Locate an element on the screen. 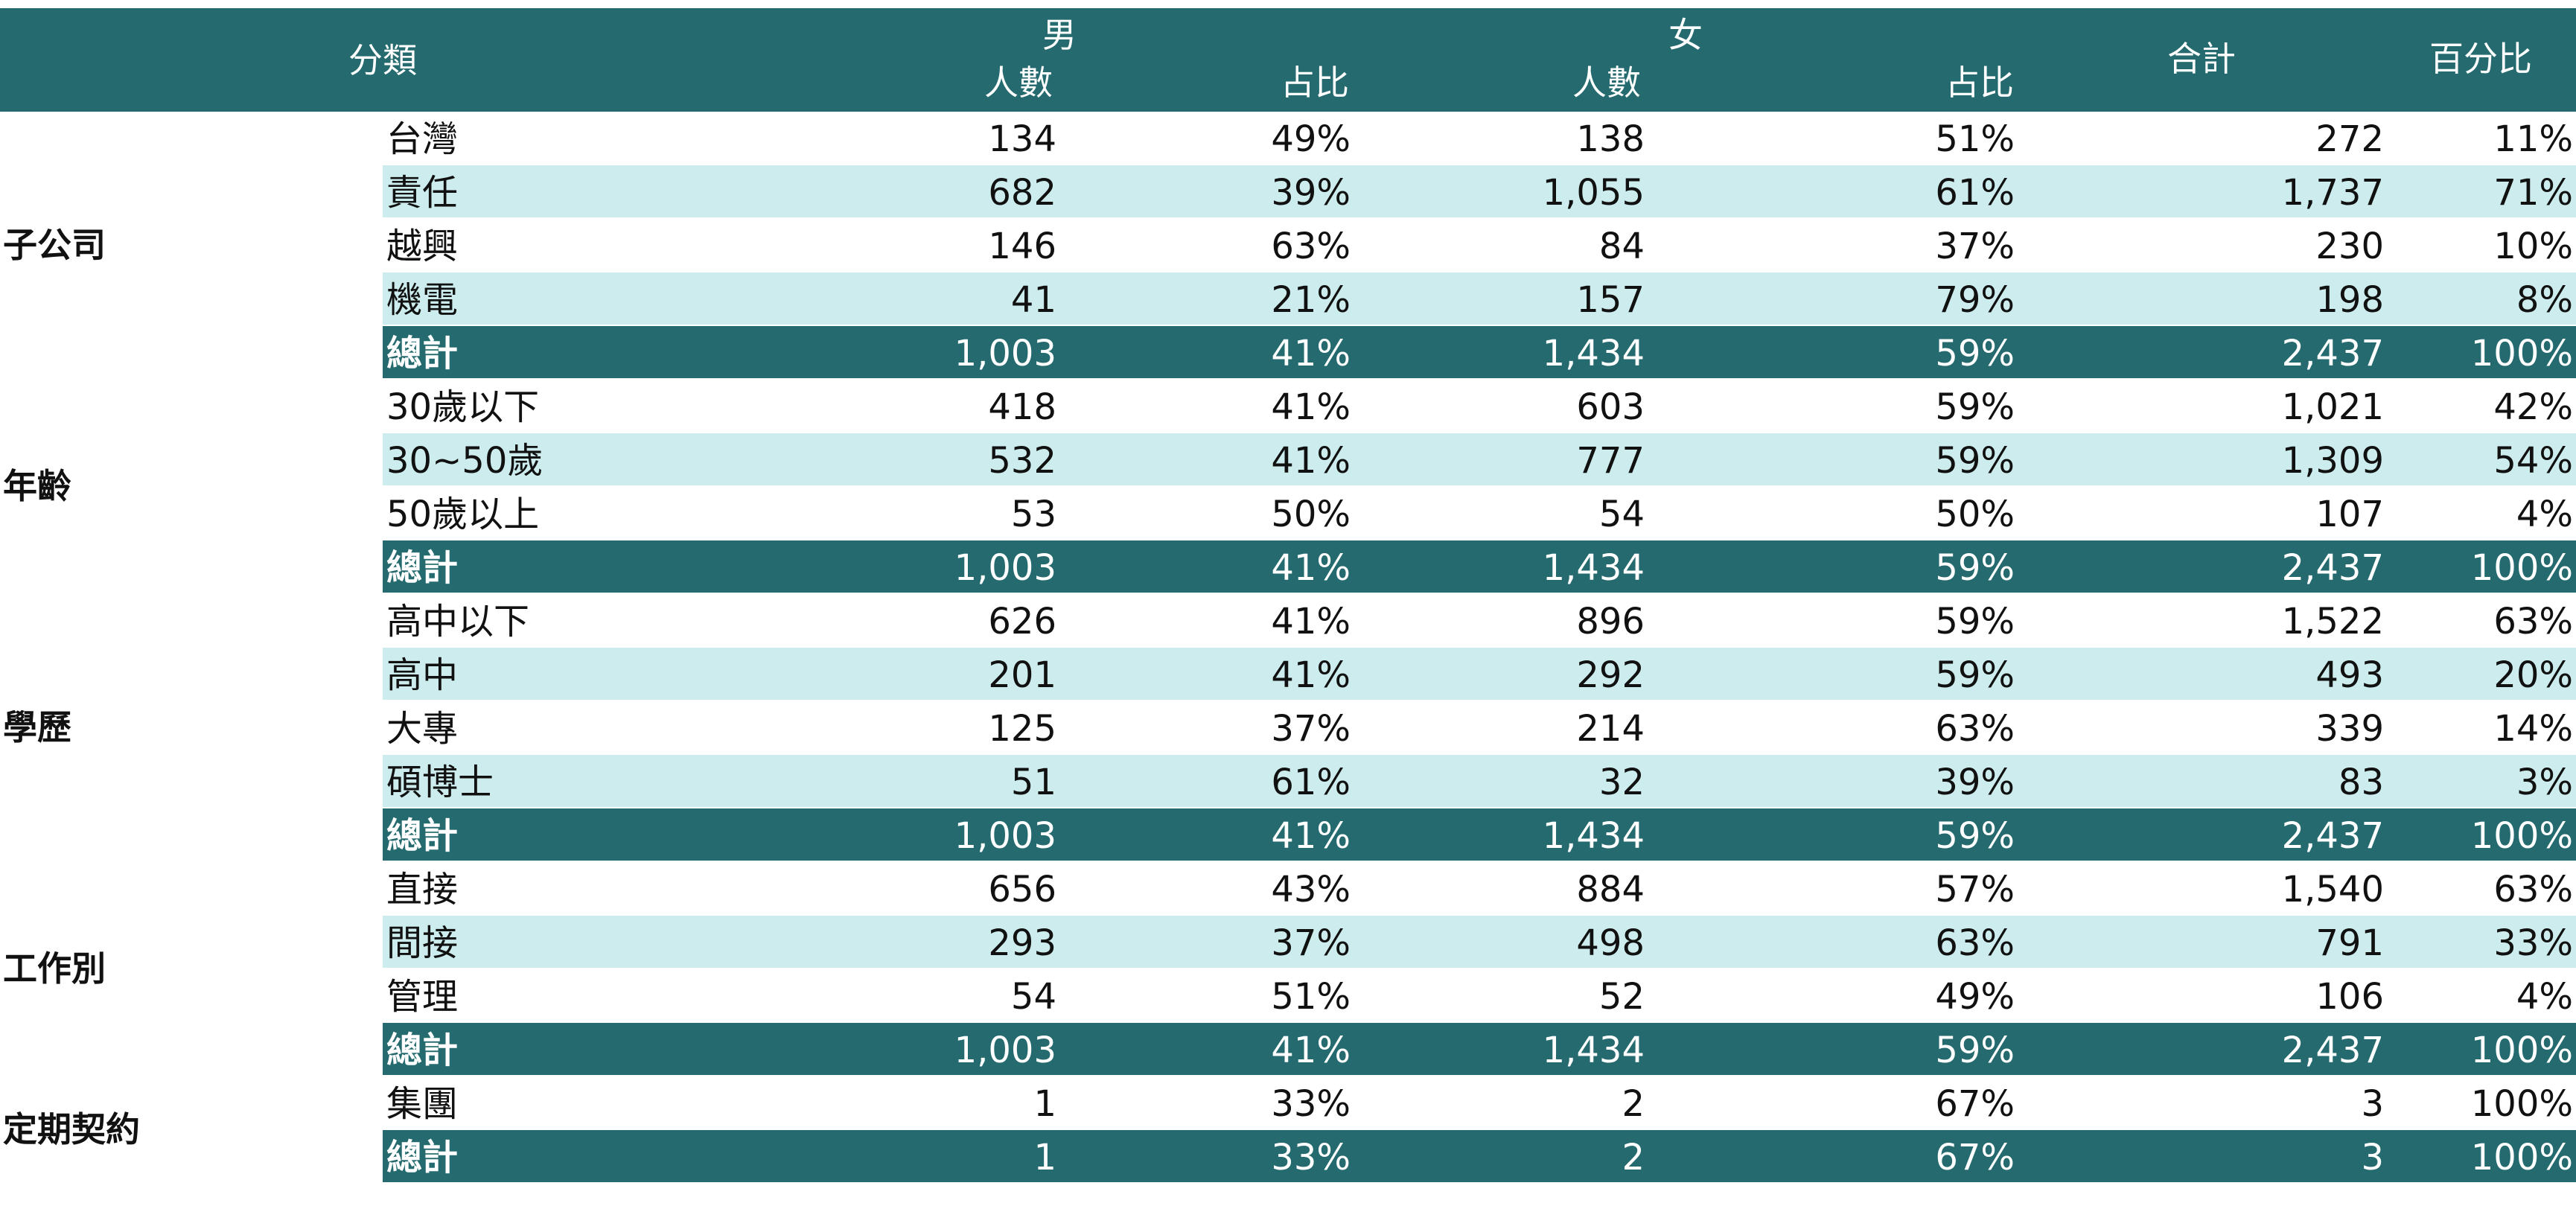 This screenshot has height=1206, width=2576. female-ratio-cell: 39% is located at coordinates (1975, 782).